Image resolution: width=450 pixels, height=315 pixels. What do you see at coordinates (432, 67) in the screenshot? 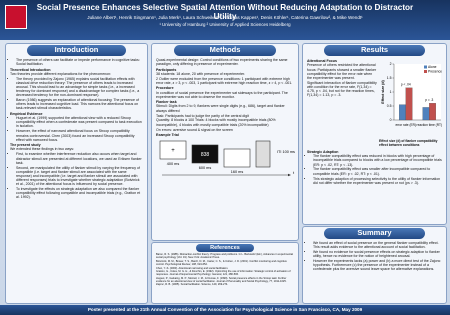
I see `legend-label: Alone` at bounding box center [432, 67].